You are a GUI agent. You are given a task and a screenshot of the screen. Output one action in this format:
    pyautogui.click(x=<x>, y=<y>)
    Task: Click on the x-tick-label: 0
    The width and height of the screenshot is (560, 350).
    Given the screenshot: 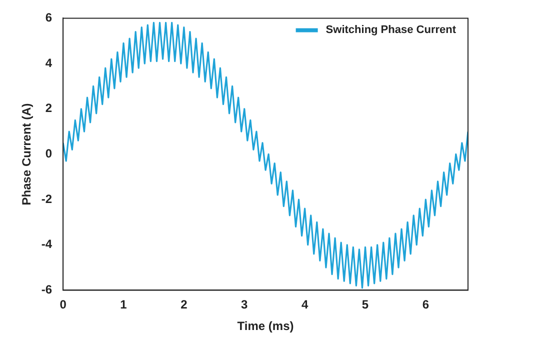 What is the action you would take?
    pyautogui.click(x=63, y=305)
    